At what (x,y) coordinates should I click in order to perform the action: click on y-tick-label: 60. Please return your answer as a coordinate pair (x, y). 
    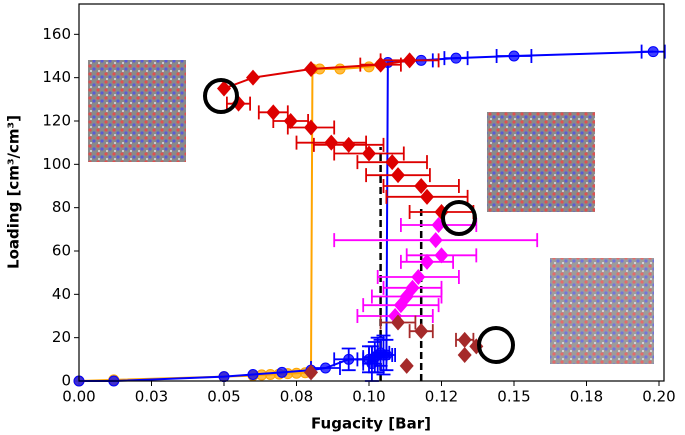
    Looking at the image, I should click on (61, 251).